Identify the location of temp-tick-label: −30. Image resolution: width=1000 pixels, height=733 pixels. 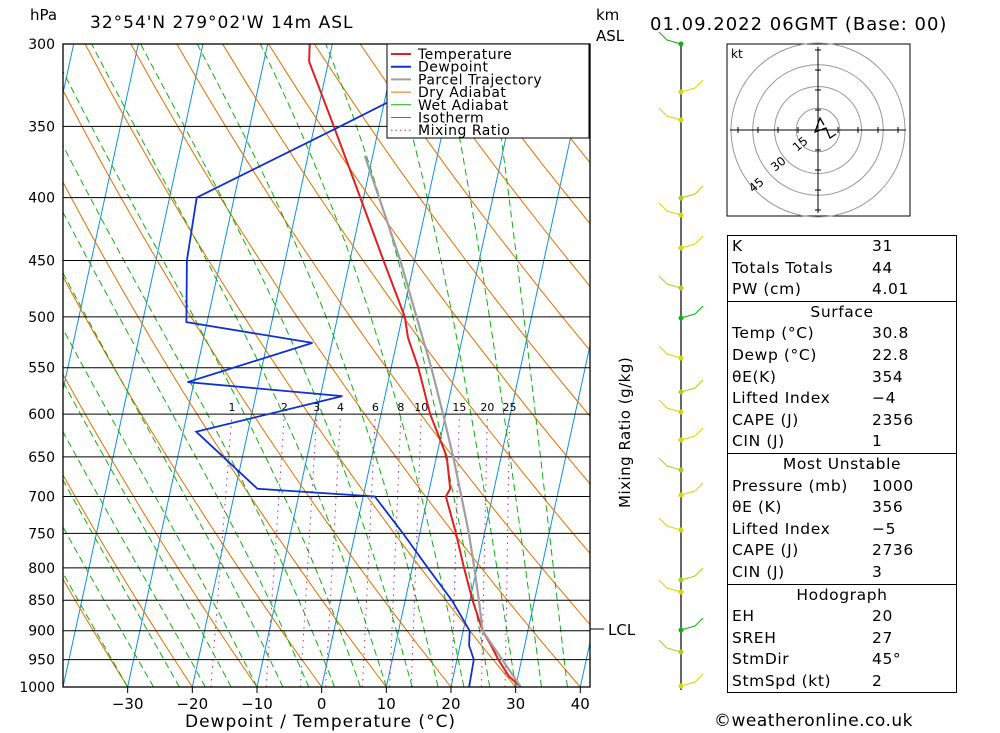
(128, 704).